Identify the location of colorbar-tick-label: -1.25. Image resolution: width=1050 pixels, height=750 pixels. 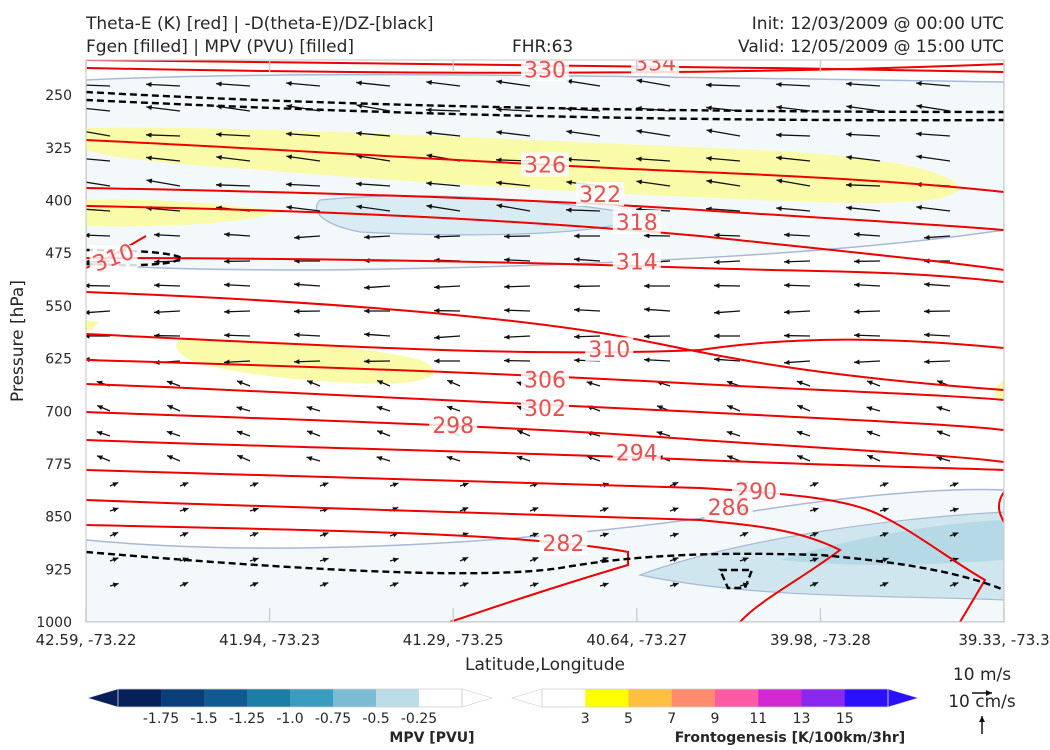
(247, 719).